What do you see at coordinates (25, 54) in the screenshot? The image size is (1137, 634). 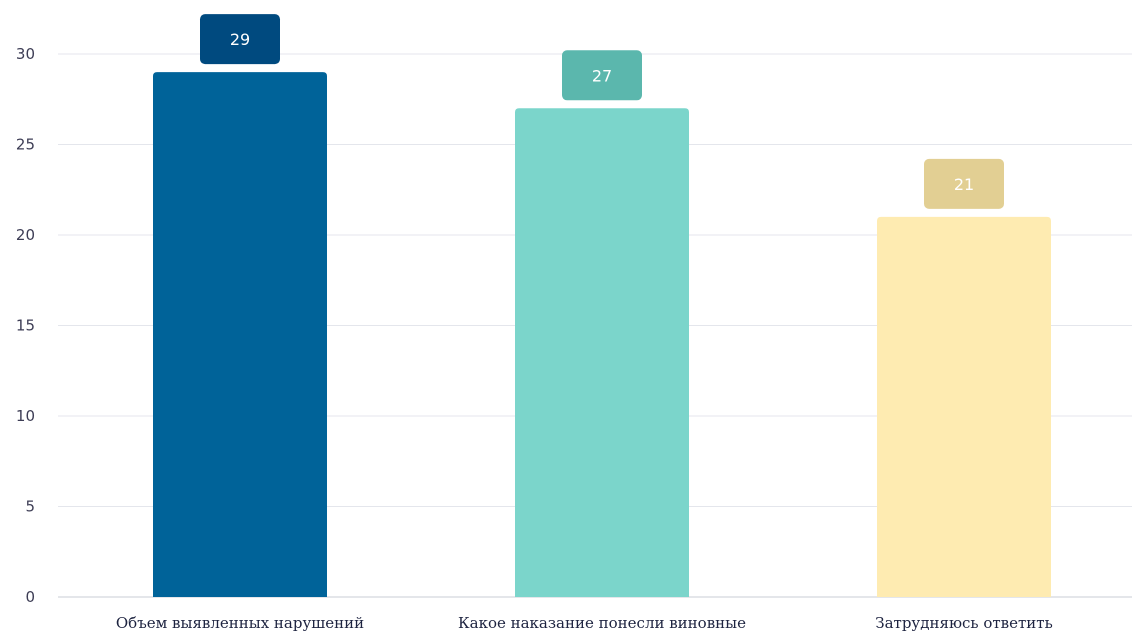 I see `y-tick-label: 30` at bounding box center [25, 54].